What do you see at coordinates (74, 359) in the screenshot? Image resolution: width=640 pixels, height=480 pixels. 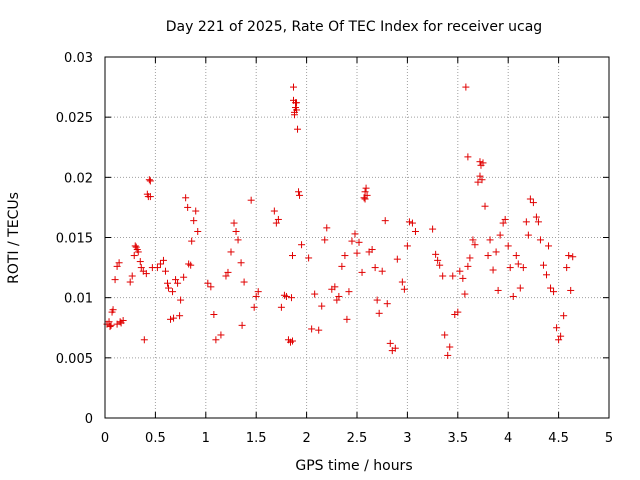 I see `y-tick-label: 0.005` at bounding box center [74, 359].